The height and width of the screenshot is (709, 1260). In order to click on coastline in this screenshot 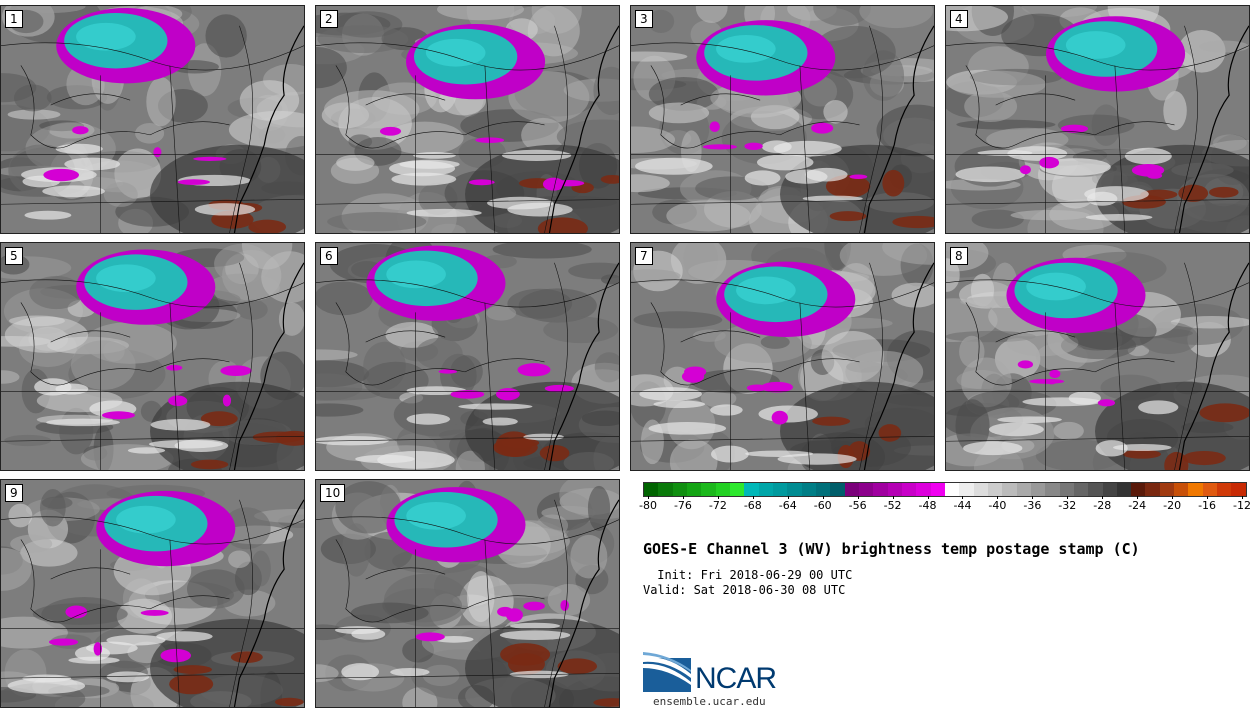, I will do `click(583, 129)`.